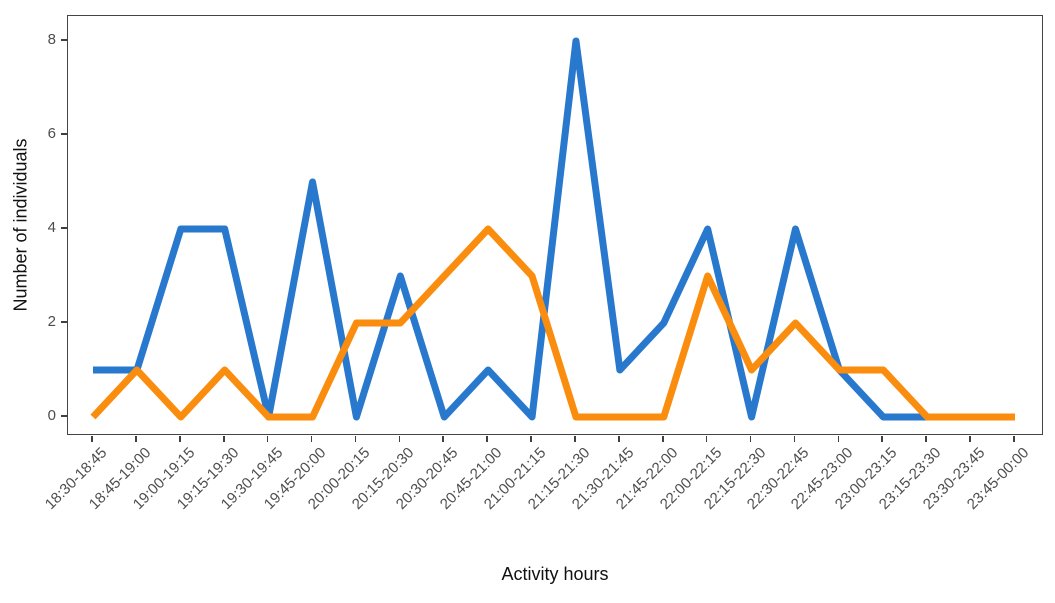 This screenshot has width=1055, height=603. What do you see at coordinates (51, 321) in the screenshot?
I see `y-tick-label: 2` at bounding box center [51, 321].